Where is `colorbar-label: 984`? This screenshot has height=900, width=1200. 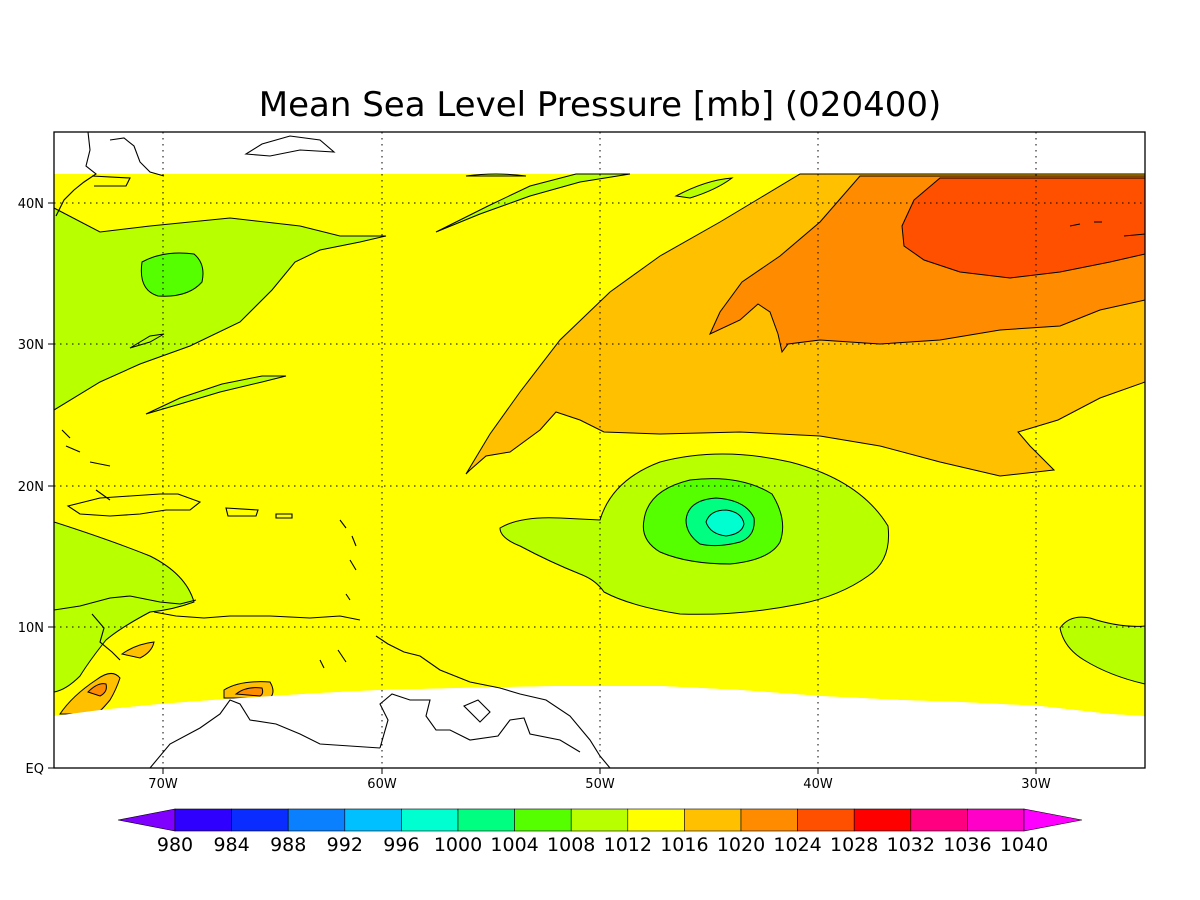 colorbar-label: 984 is located at coordinates (231, 845).